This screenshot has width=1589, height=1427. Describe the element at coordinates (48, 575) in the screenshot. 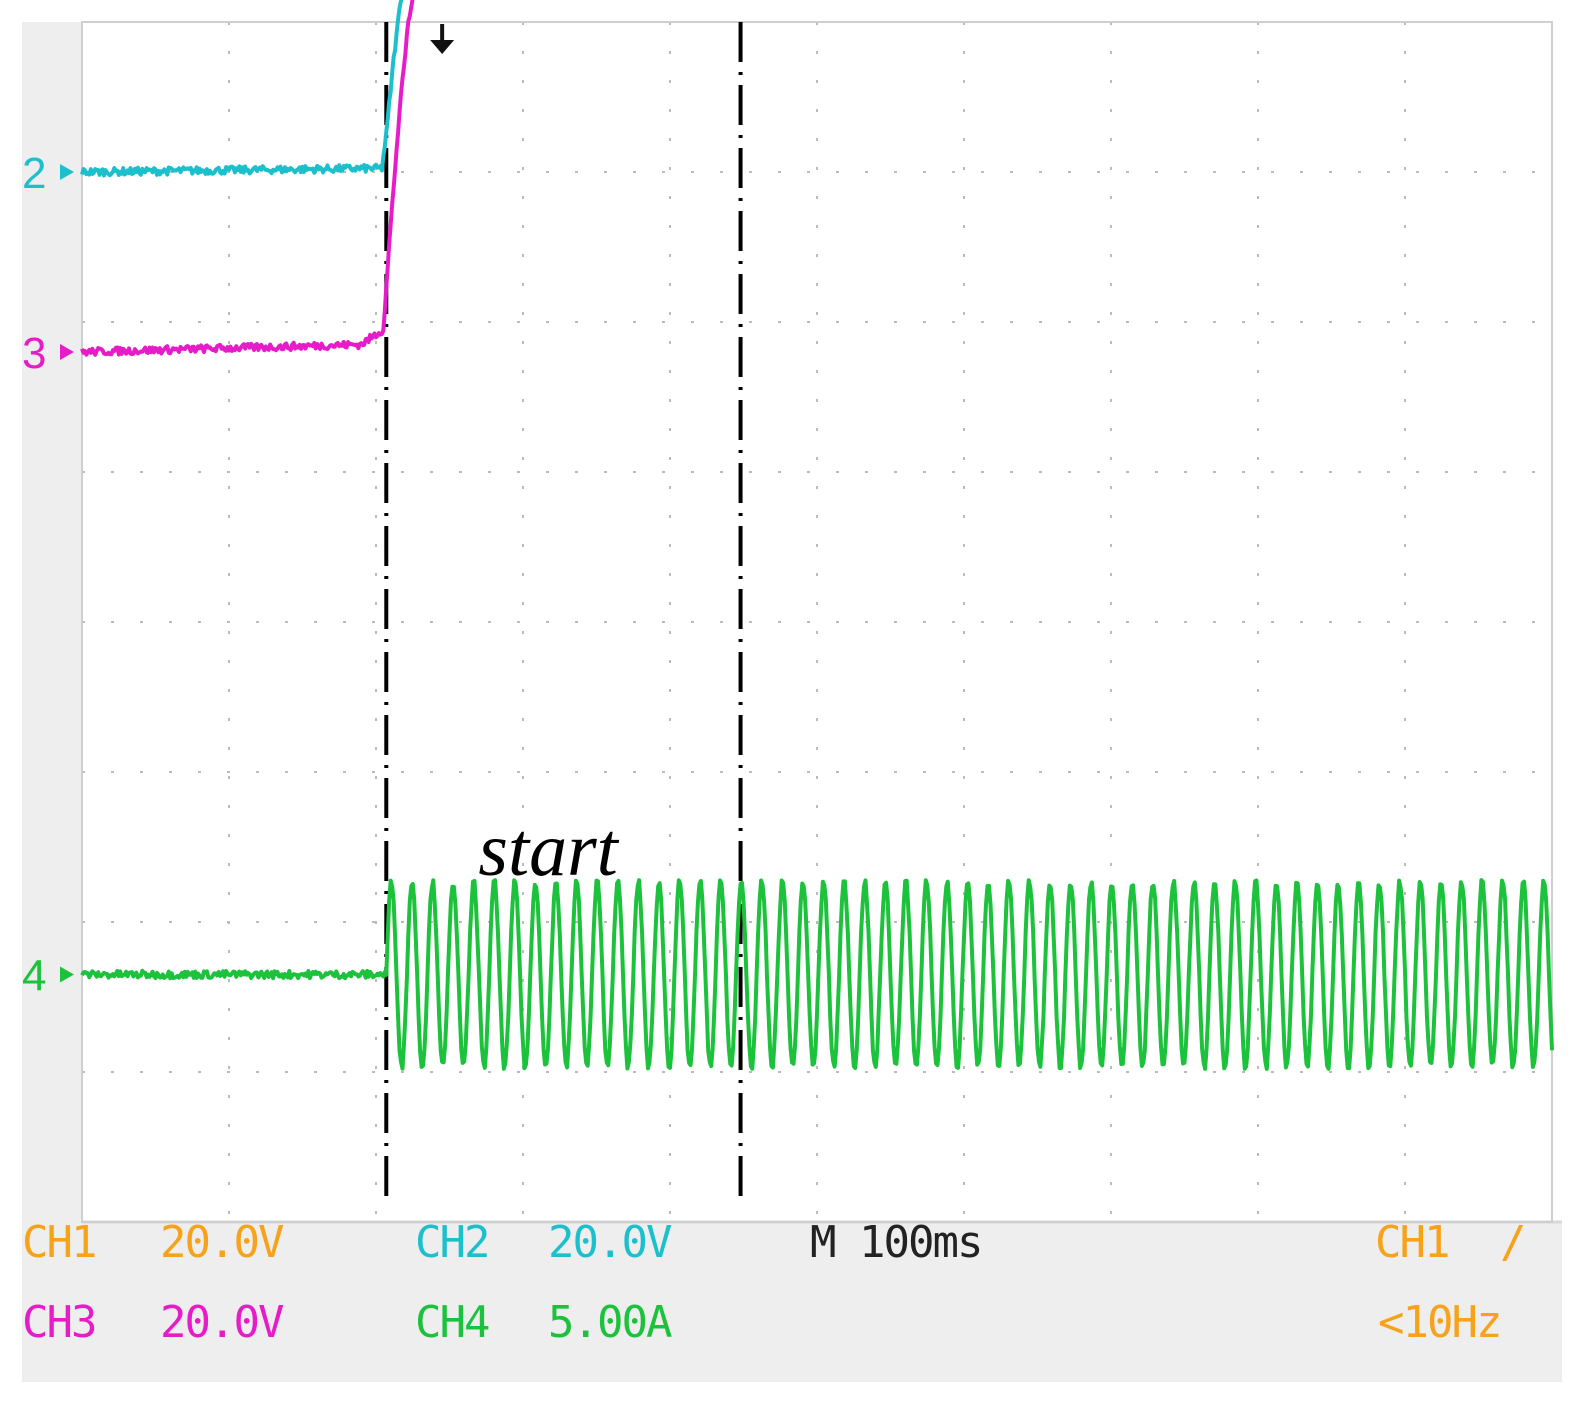

I see `channel-markers: 1234` at that location.